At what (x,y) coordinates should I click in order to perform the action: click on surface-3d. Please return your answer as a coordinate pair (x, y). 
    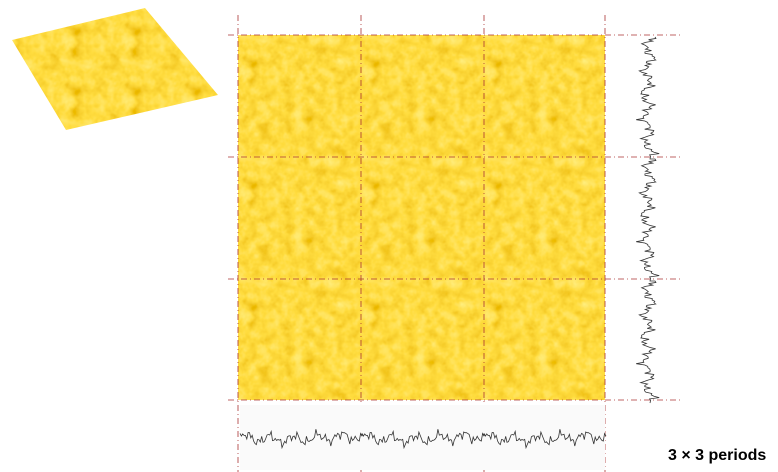
    Looking at the image, I should click on (115, 69).